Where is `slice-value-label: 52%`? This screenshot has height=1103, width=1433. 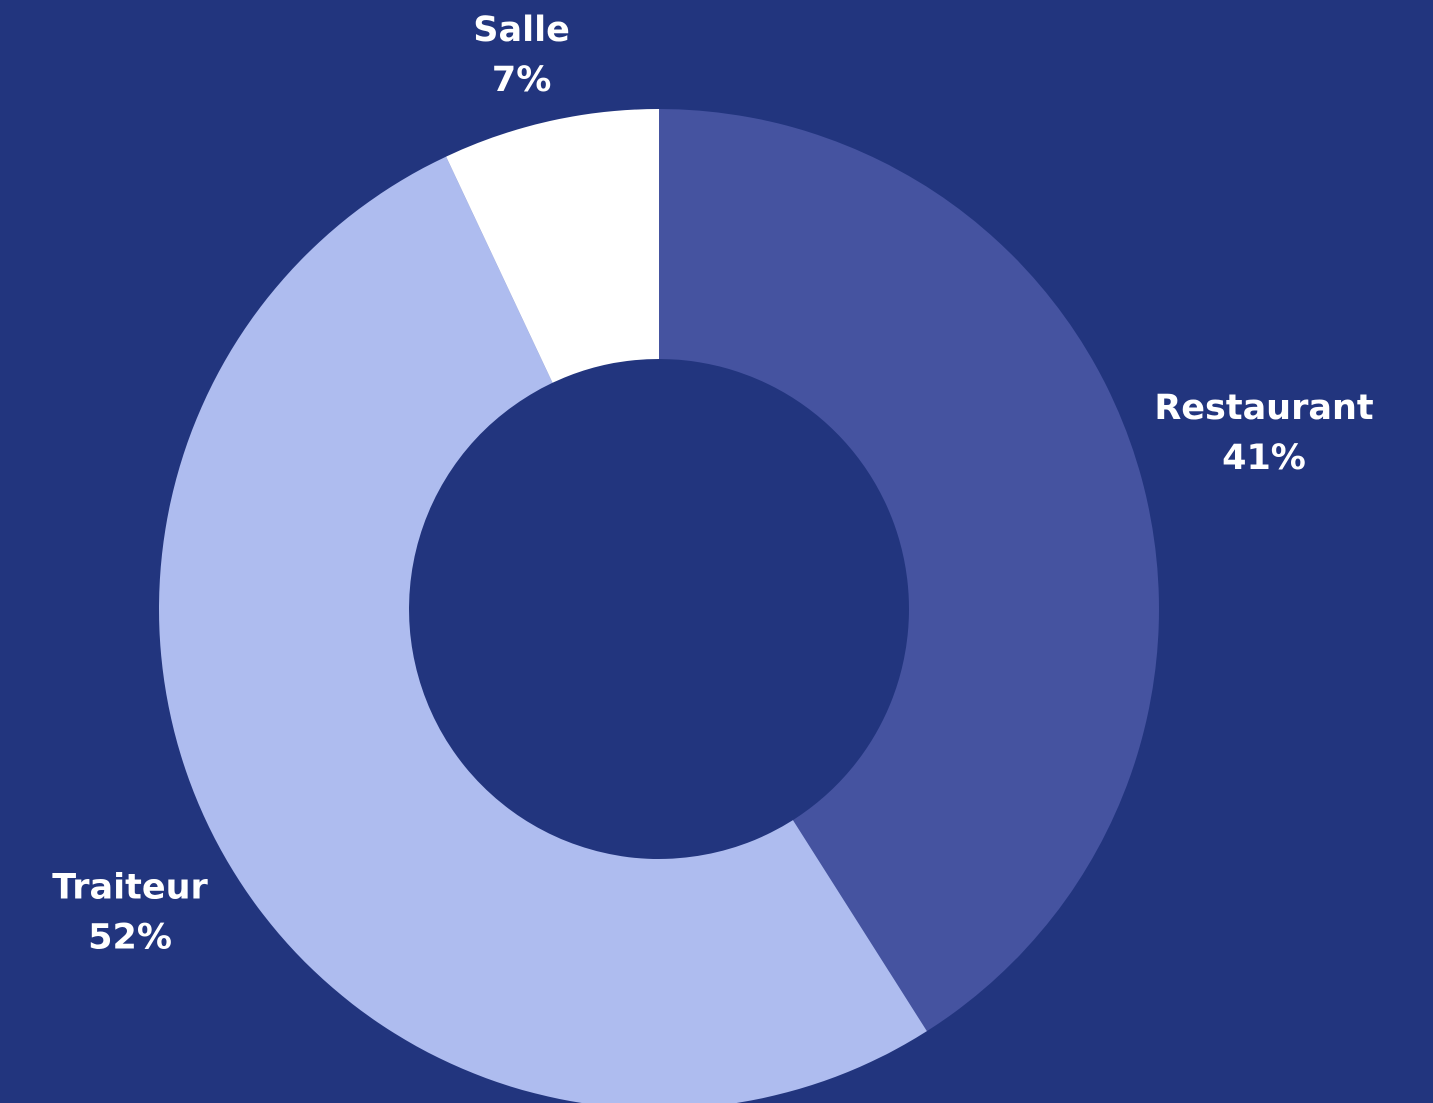
slice-value-label: 52% is located at coordinates (130, 938).